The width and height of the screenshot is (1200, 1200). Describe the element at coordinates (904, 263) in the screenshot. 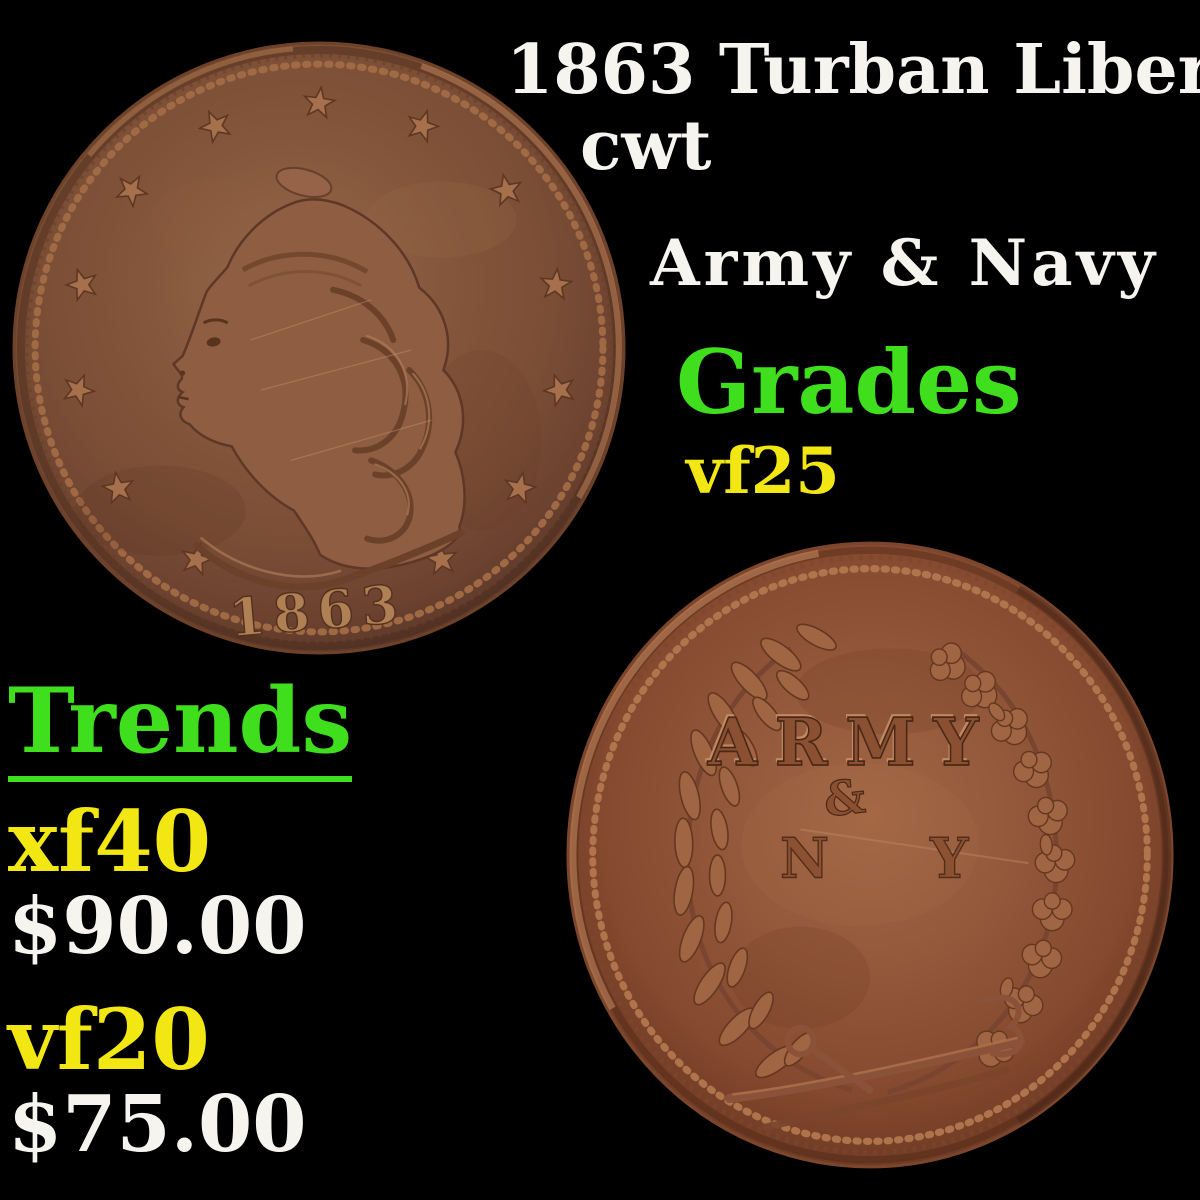

I see `subtitle-army-navy: Army & Navy` at that location.